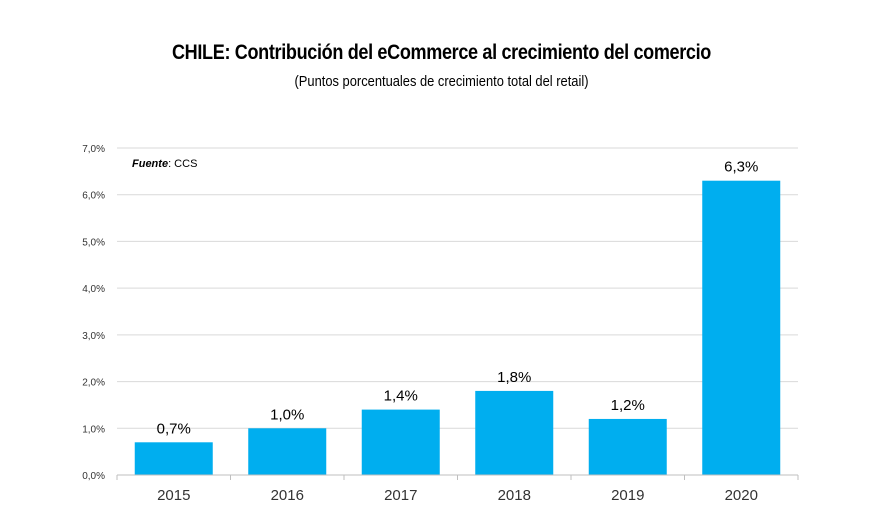  I want to click on source-note: Fuente: CCS, so click(164, 164).